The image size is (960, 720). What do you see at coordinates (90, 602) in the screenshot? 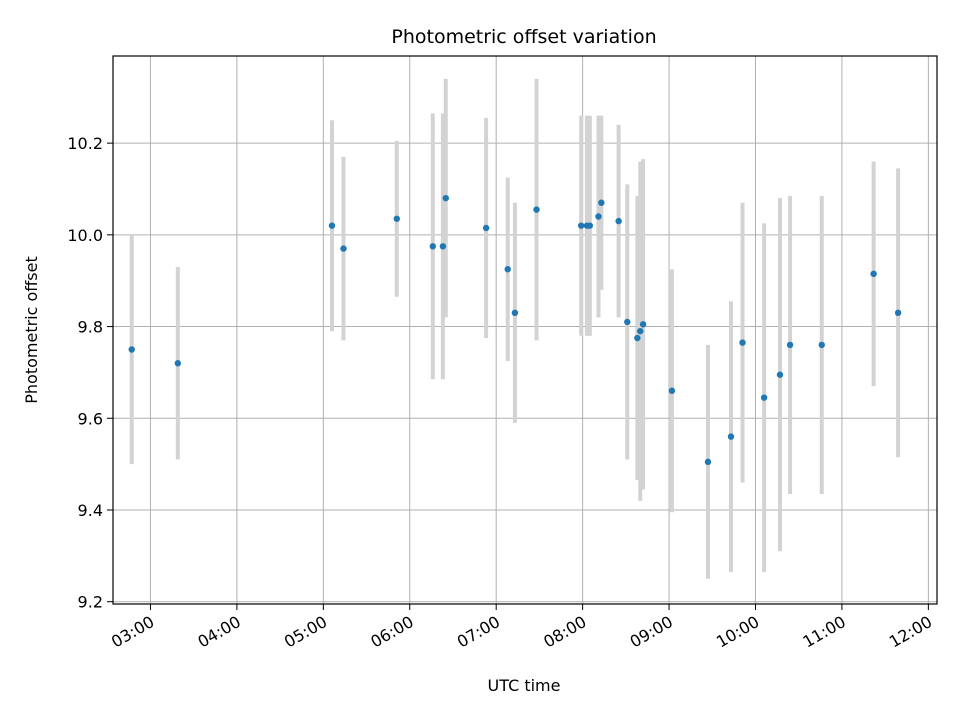
I see `y-tick-label: 9.2` at bounding box center [90, 602].